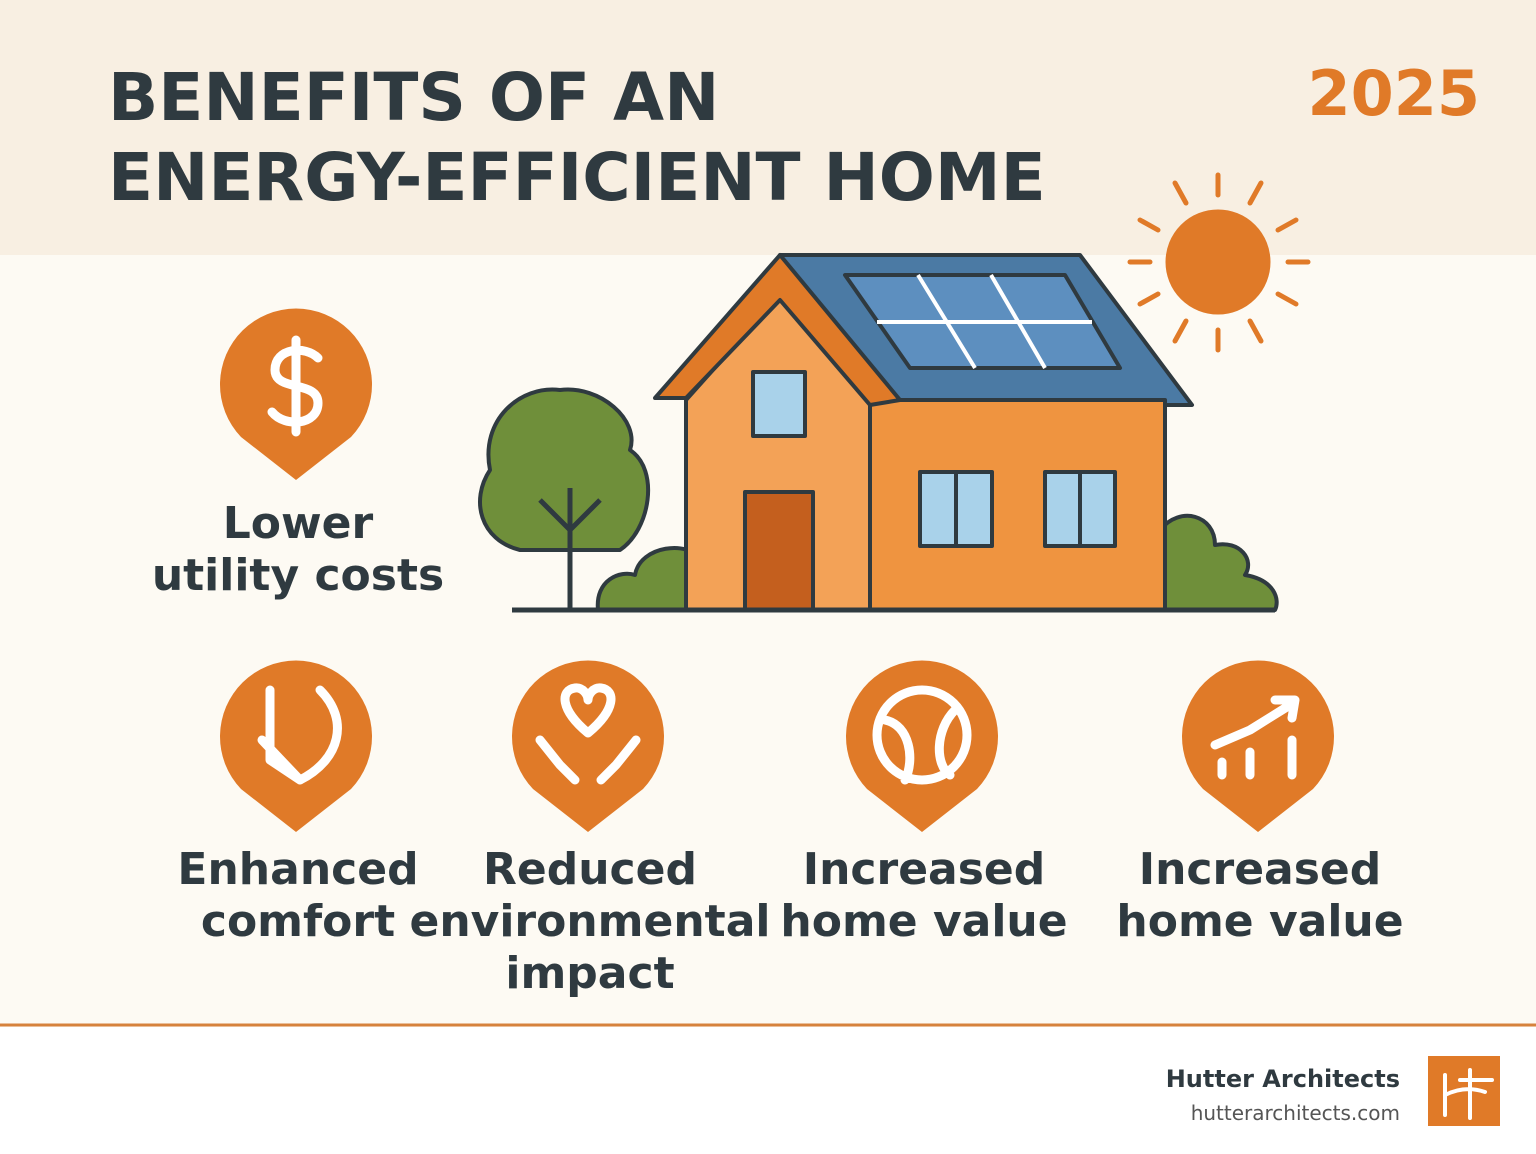 The width and height of the screenshot is (1536, 1154). What do you see at coordinates (1219, 262) in the screenshot?
I see `sun` at bounding box center [1219, 262].